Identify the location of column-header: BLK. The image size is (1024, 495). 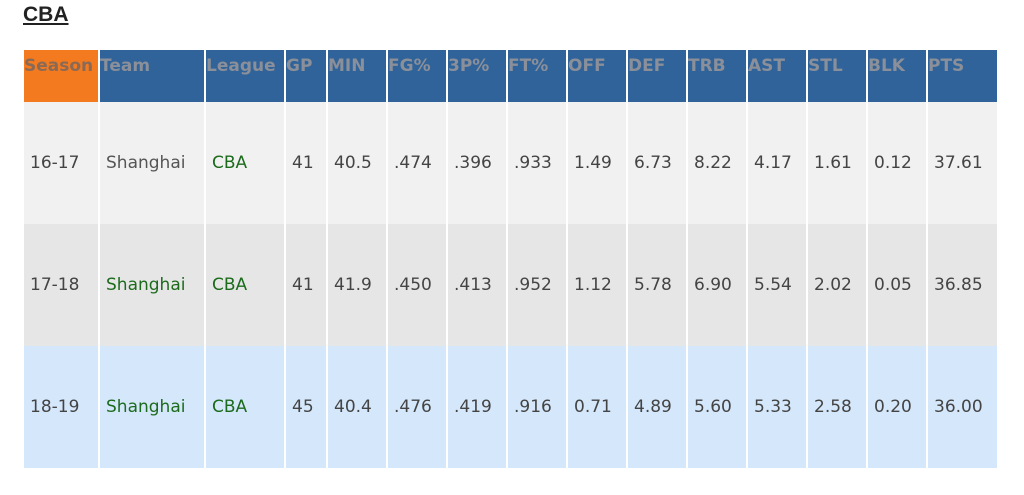
(898, 76).